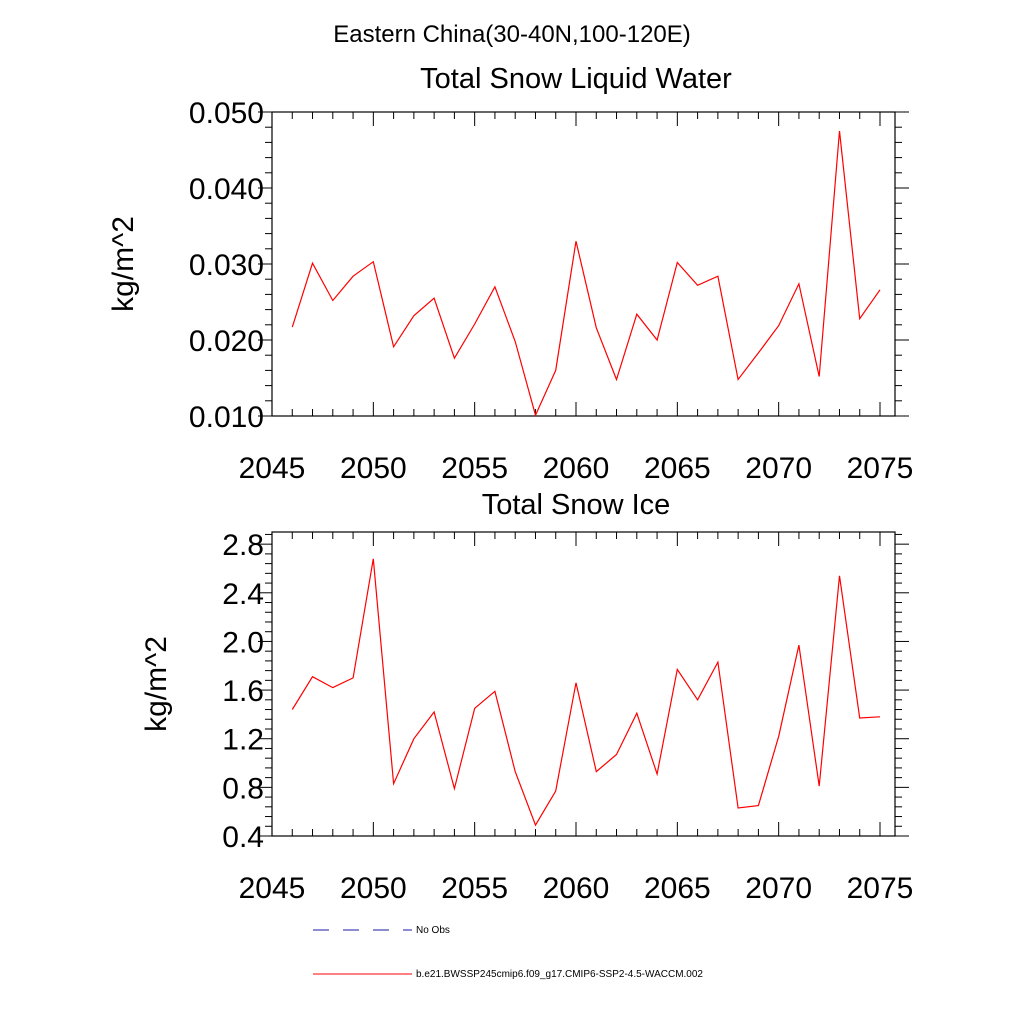 Image resolution: width=1024 pixels, height=1024 pixels. I want to click on chart-title: Total Snow Liquid Water, so click(576, 79).